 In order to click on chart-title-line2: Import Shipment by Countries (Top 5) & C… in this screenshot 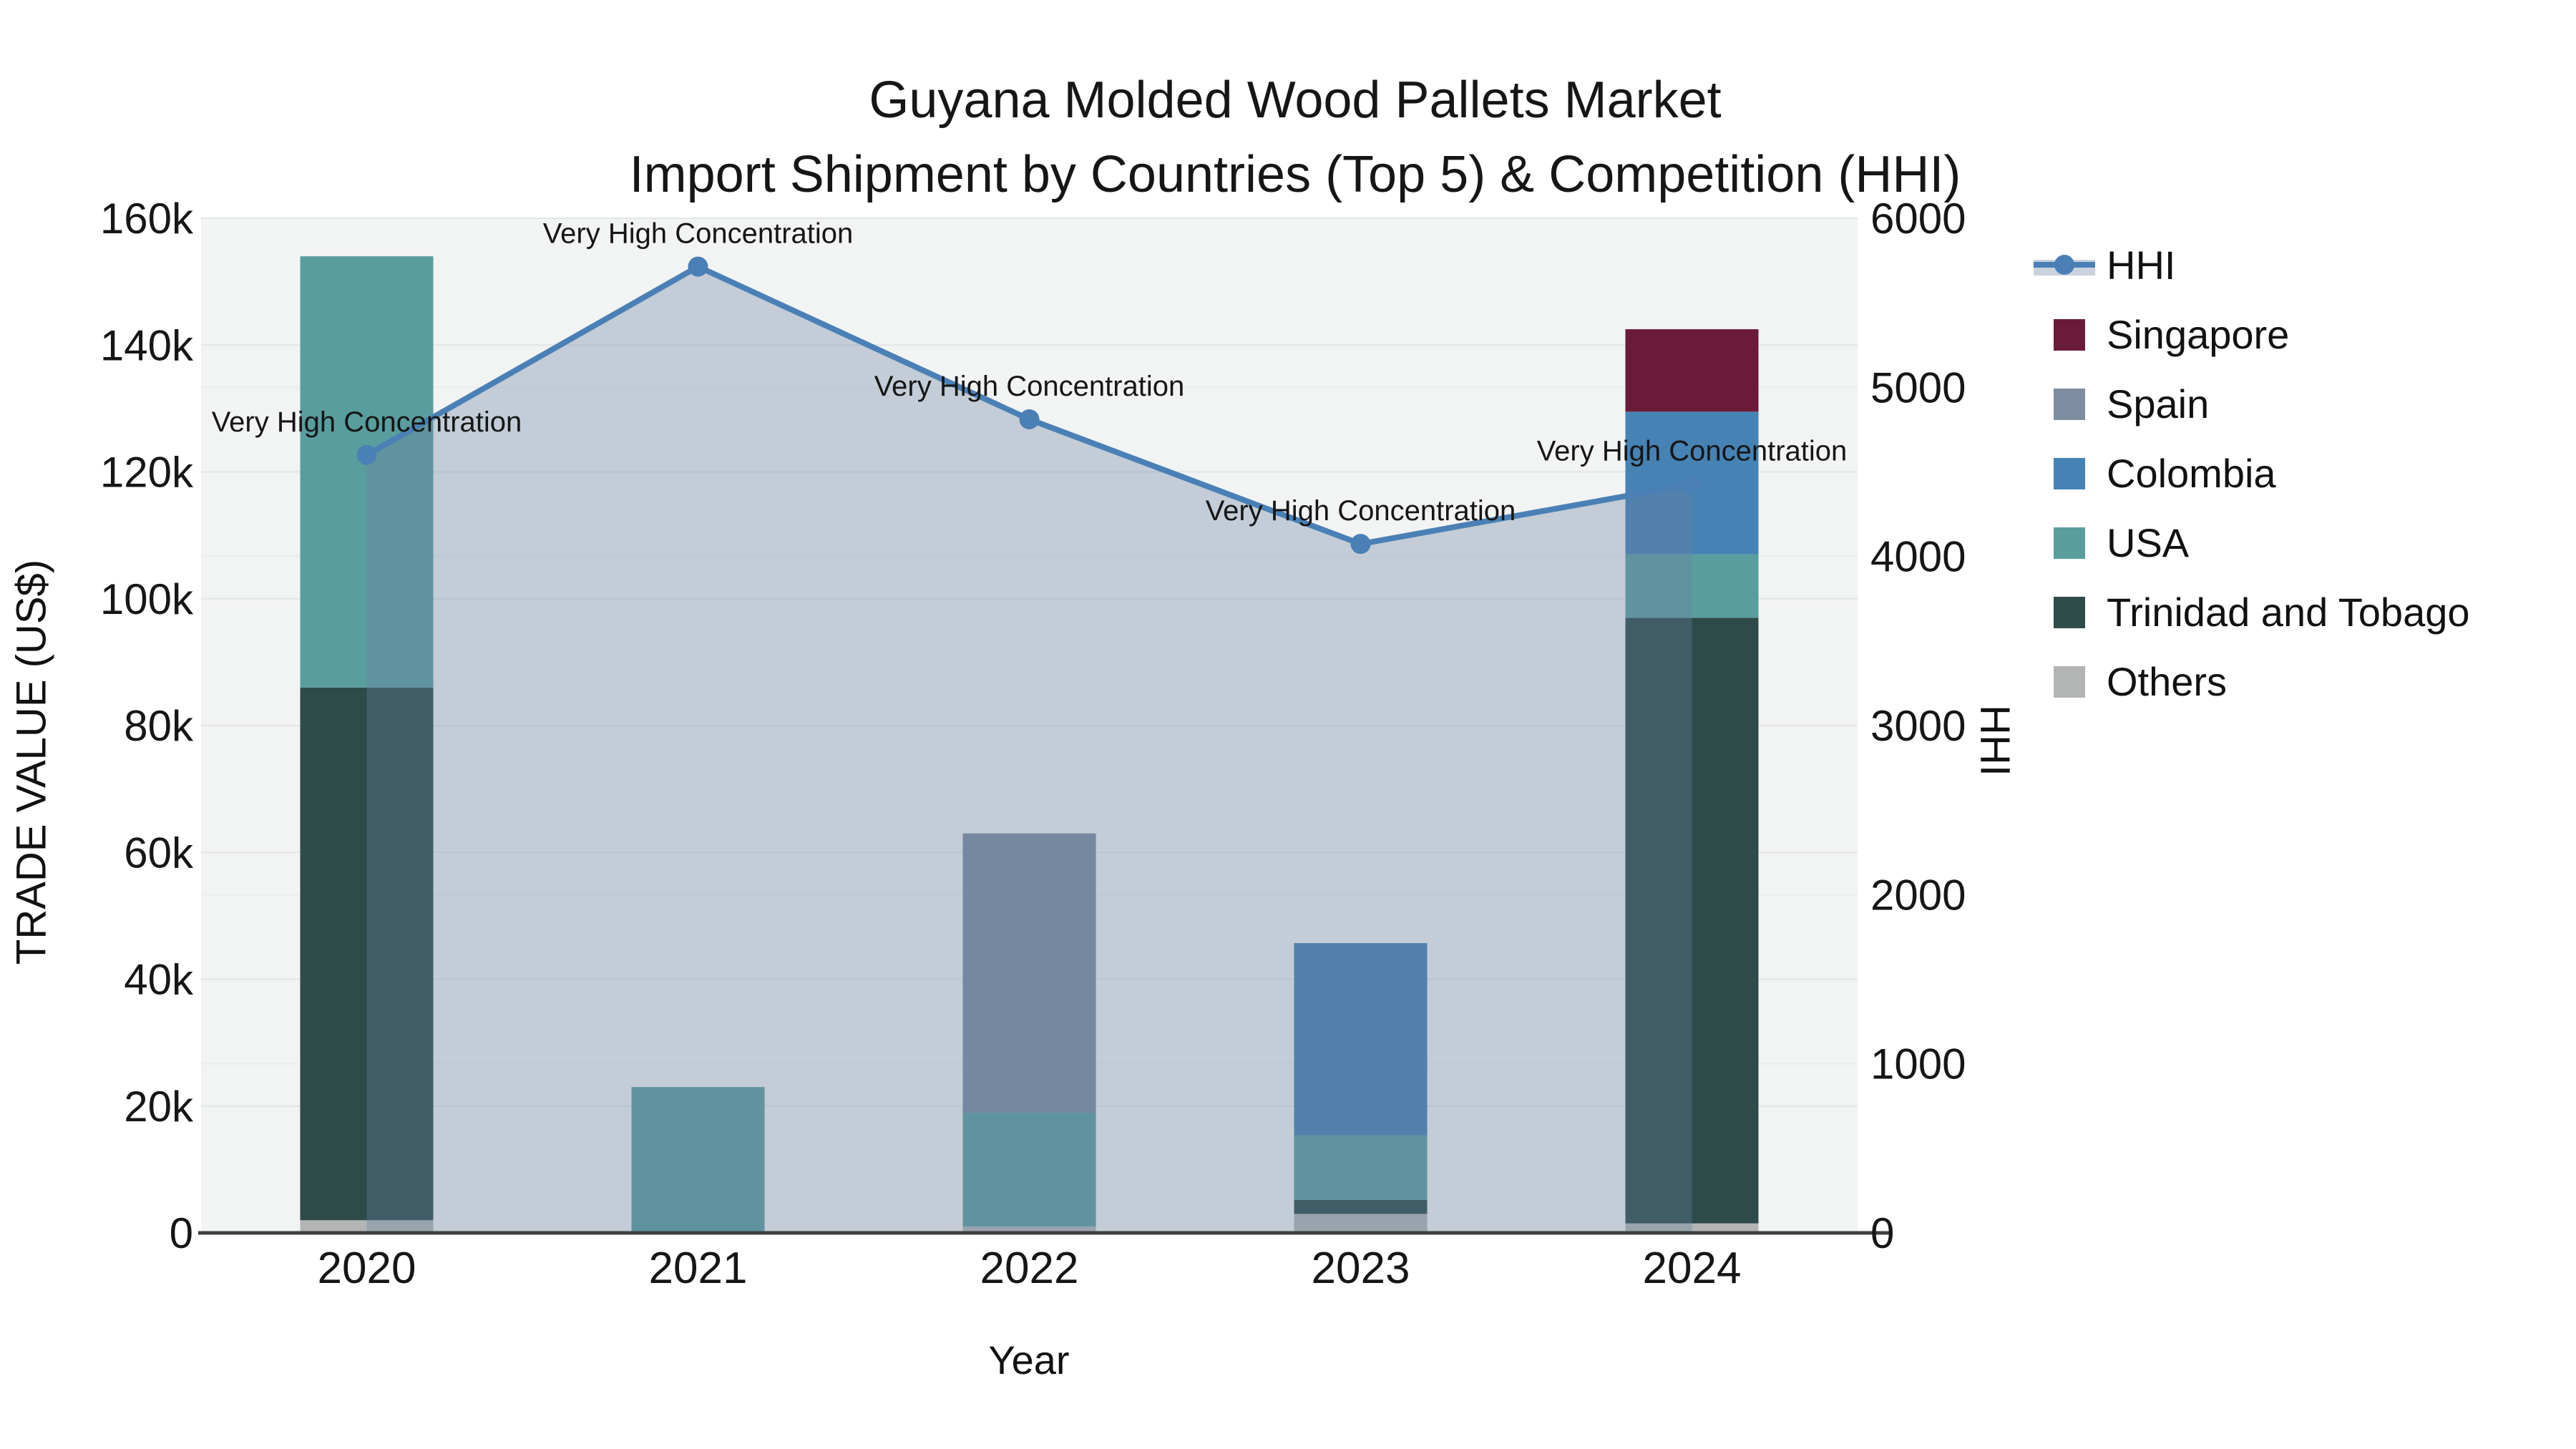, I will do `click(1295, 175)`.